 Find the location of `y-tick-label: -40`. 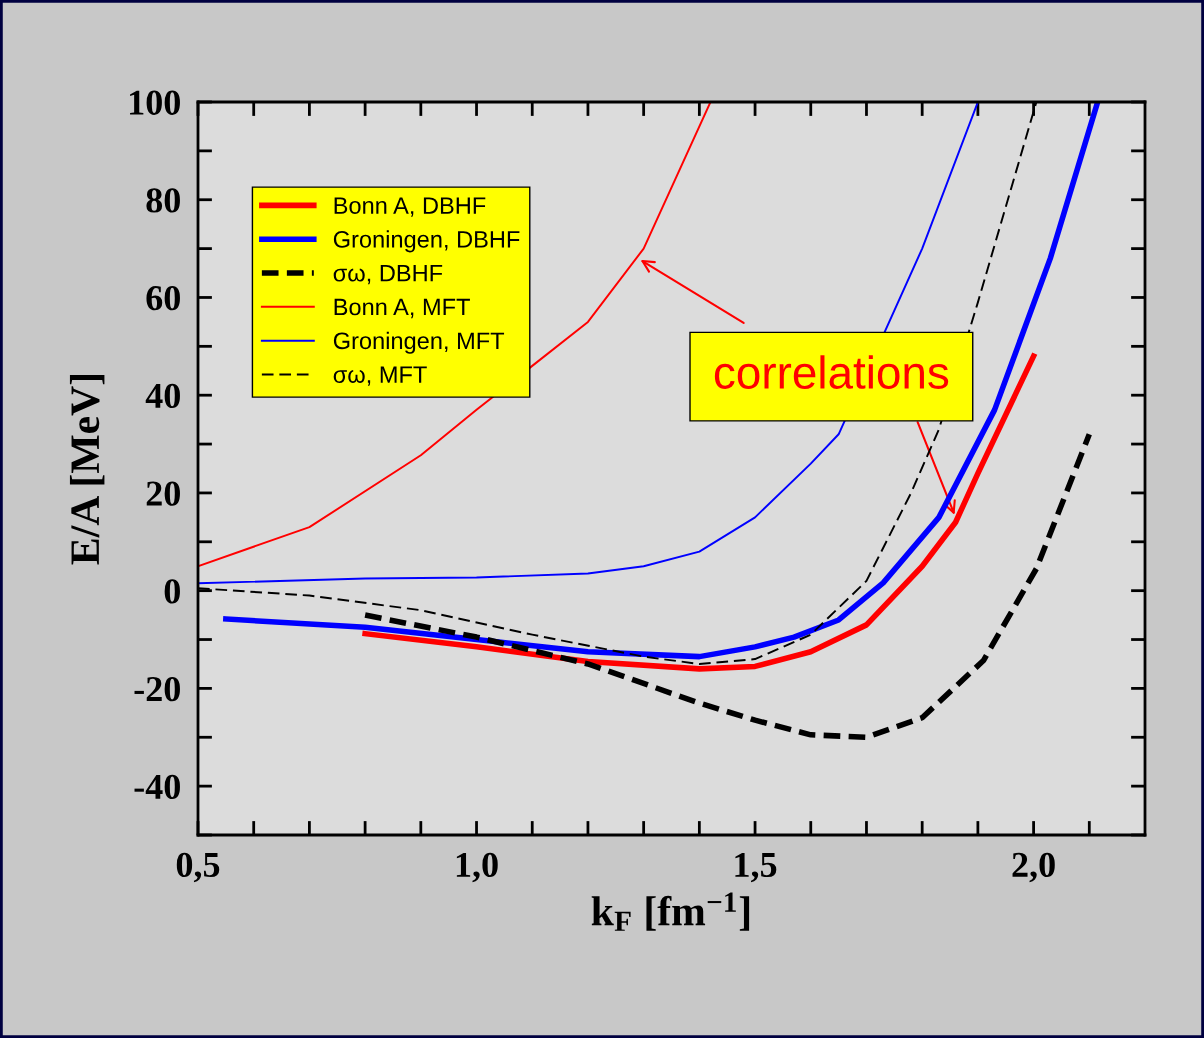

y-tick-label: -40 is located at coordinates (157, 787).